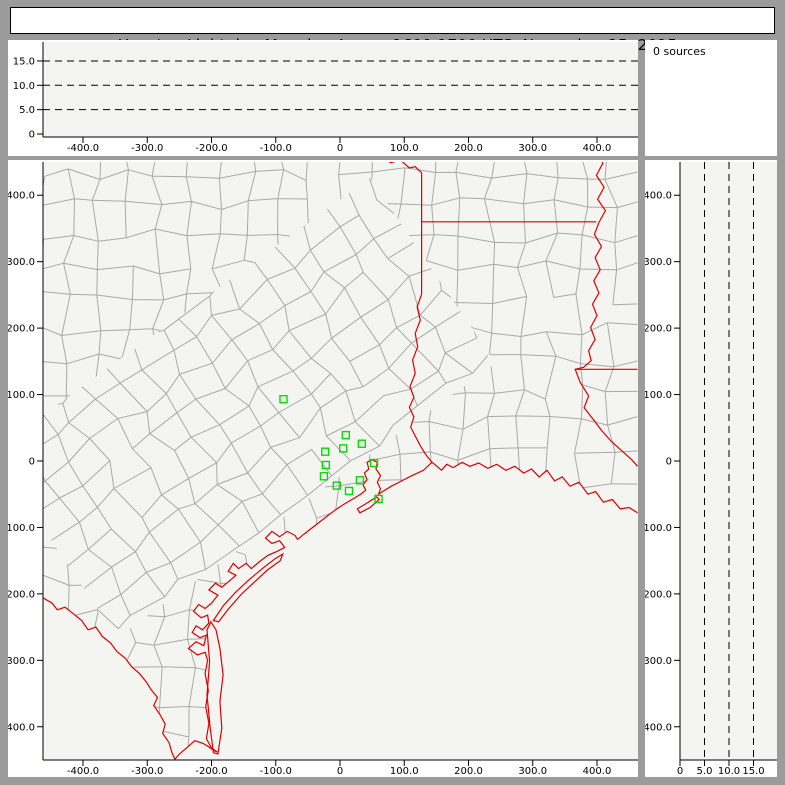  I want to click on x-axis: 0 5.0 10.0 15.0, so click(727, 768).